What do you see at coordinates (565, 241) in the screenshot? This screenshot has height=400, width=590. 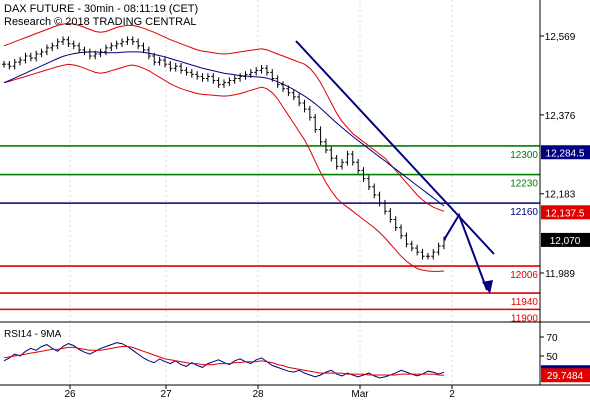 I see `price-badge-label: 12,070` at bounding box center [565, 241].